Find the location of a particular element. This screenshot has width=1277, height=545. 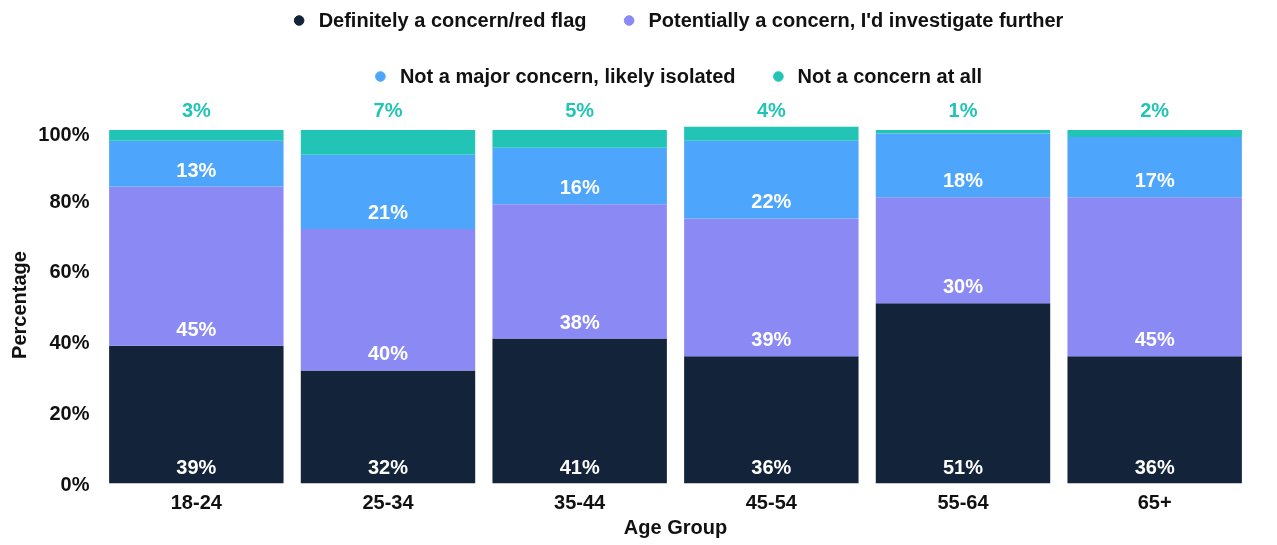

y-tick-label: 40% is located at coordinates (69, 342).